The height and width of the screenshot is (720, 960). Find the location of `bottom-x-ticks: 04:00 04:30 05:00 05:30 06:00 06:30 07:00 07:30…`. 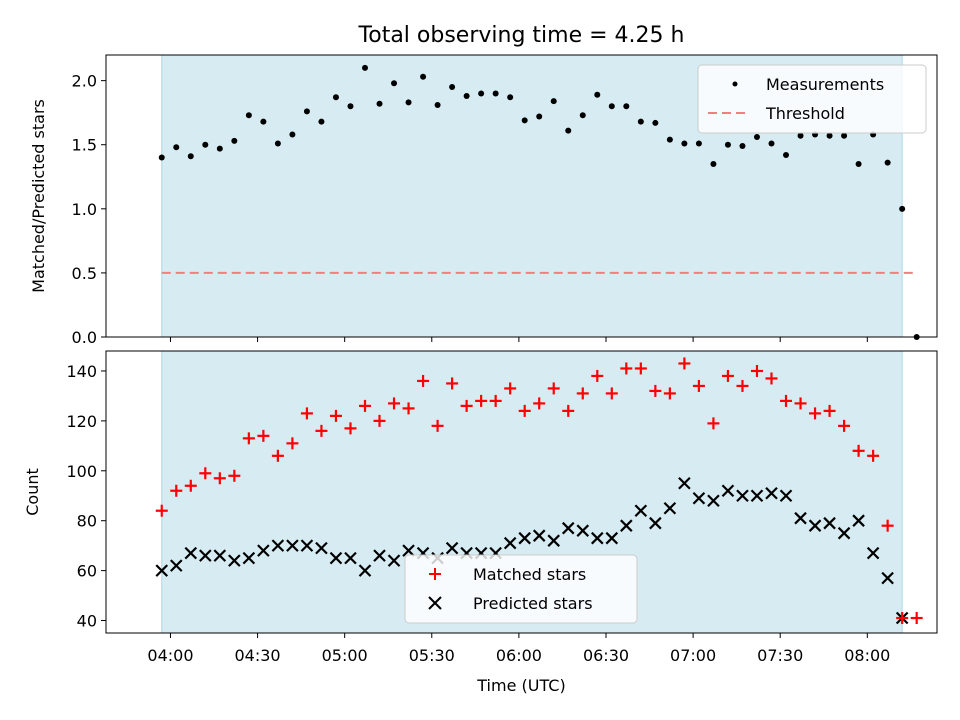

bottom-x-ticks: 04:00 04:30 05:00 05:30 06:00 06:30 07:00 07:30… is located at coordinates (518, 649).